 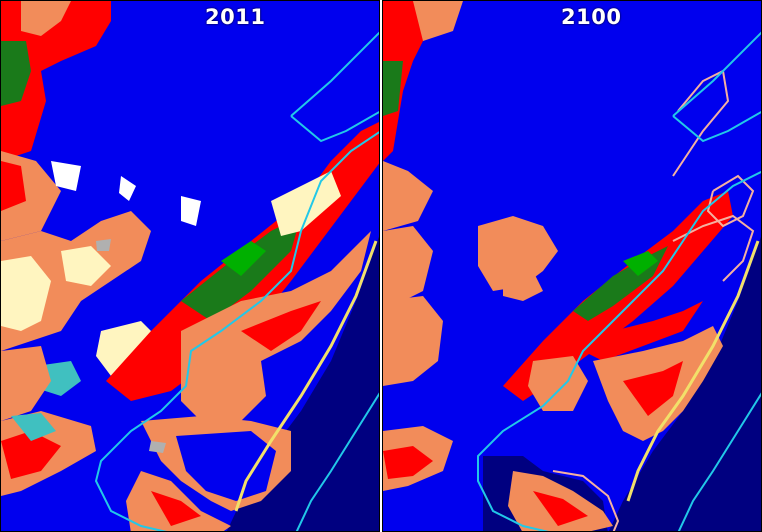 What do you see at coordinates (408, 263) in the screenshot?
I see `west-marsh` at bounding box center [408, 263].